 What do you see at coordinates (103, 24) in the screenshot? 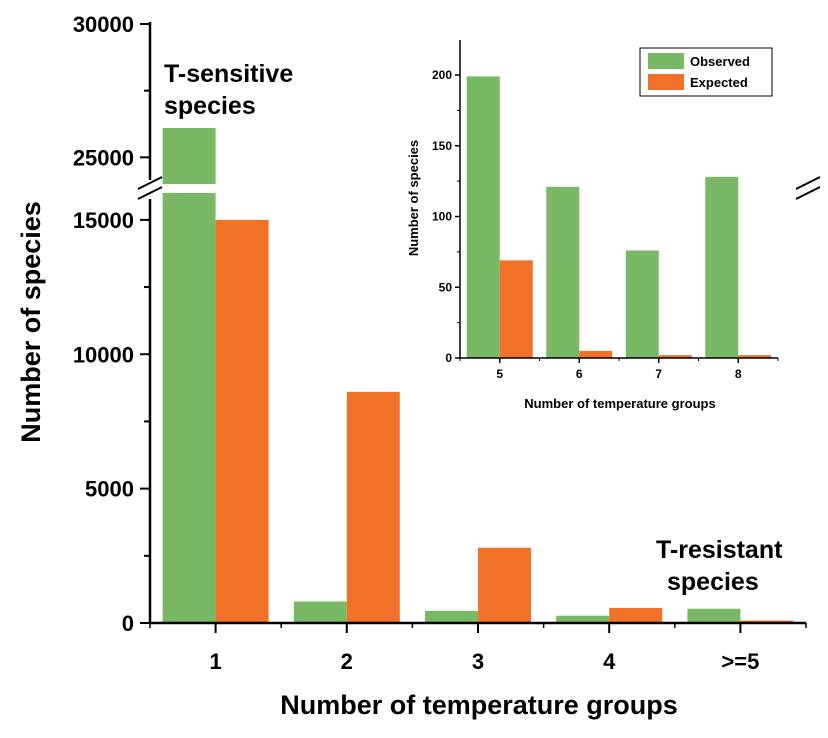
I see `main-y-tick-label-30000: 30000` at bounding box center [103, 24].